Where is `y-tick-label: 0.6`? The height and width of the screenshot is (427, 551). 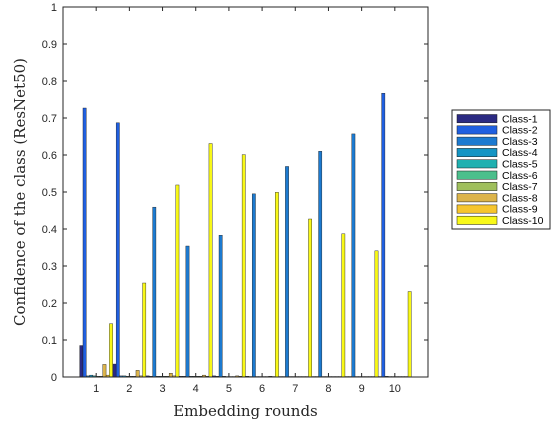
y-tick-label: 0.6 is located at coordinates (49, 156).